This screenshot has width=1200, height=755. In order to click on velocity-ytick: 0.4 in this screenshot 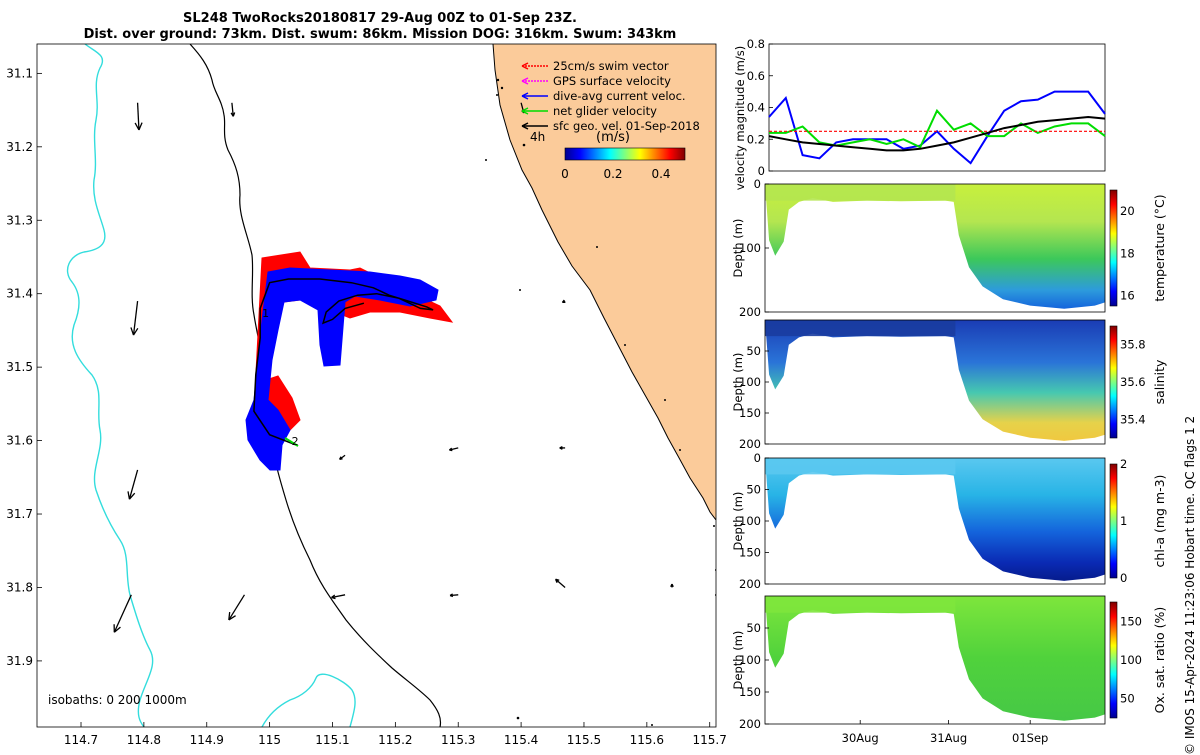, I will do `click(756, 108)`.